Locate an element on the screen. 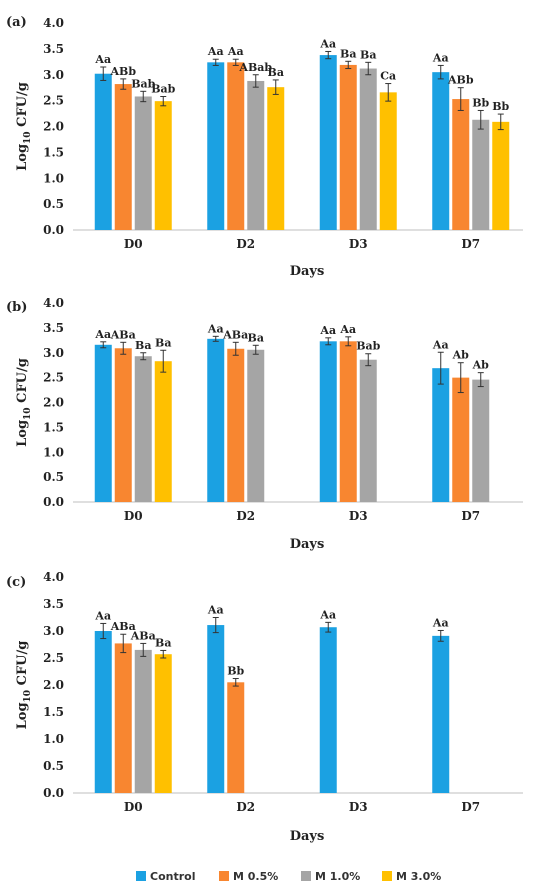 The image size is (550, 895). legend-item: M 3.0% is located at coordinates (411, 876).